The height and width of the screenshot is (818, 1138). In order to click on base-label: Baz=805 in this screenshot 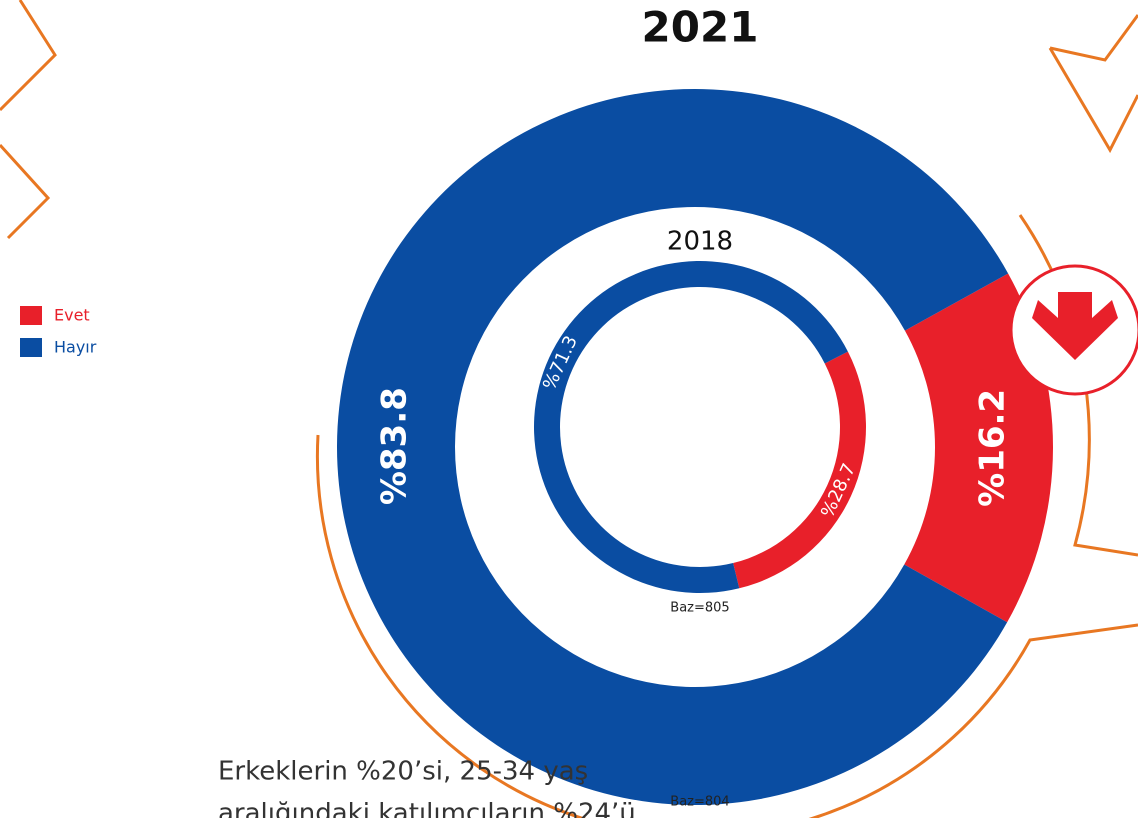, I will do `click(699, 608)`.